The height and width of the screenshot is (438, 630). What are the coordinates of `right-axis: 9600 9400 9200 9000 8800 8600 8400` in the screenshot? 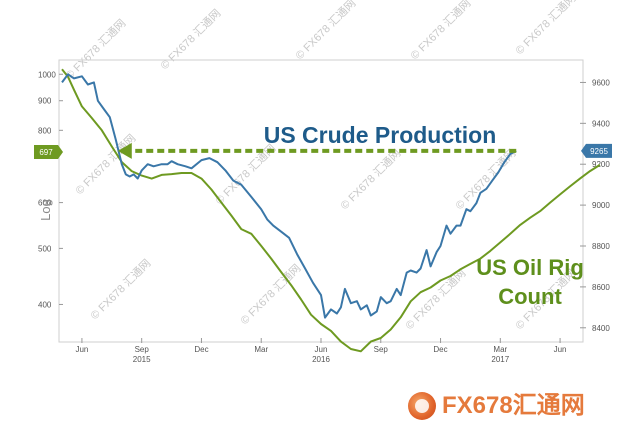 It's located at (595, 205).